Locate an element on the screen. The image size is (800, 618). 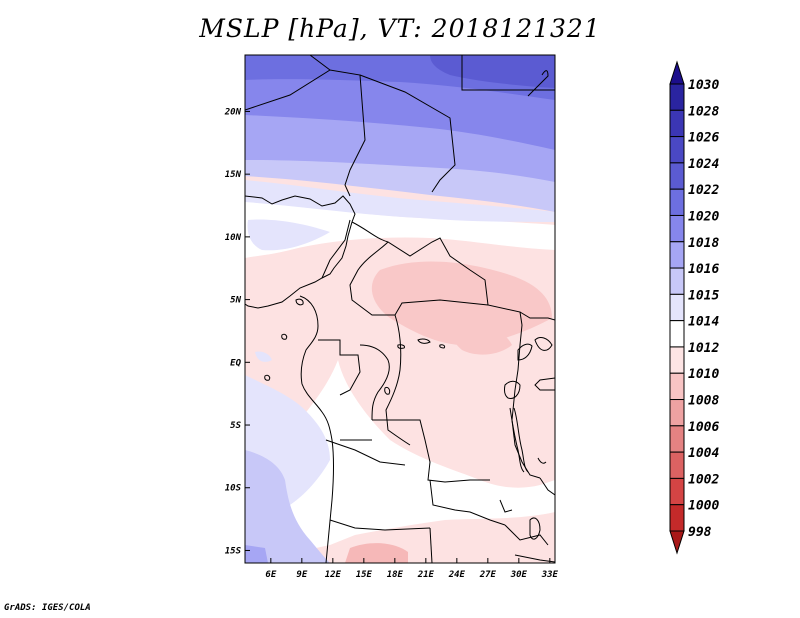
colorbar-bottom-arrow is located at coordinates (677, 542).